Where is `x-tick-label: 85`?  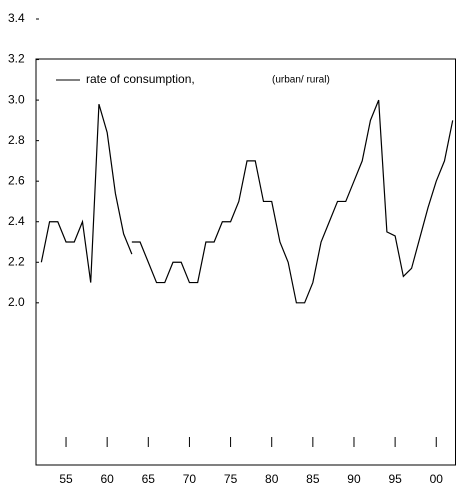
x-tick-label: 85 is located at coordinates (313, 479).